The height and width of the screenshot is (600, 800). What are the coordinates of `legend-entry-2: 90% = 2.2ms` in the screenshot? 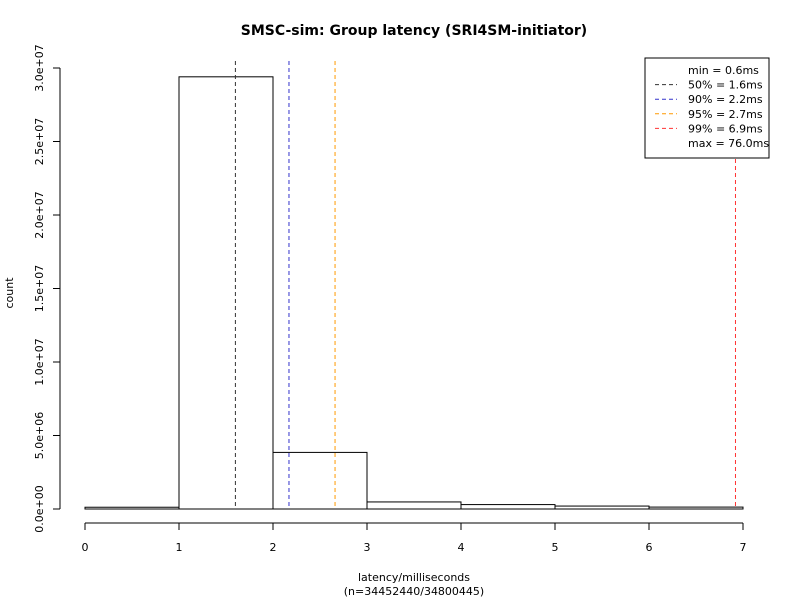 It's located at (725, 99).